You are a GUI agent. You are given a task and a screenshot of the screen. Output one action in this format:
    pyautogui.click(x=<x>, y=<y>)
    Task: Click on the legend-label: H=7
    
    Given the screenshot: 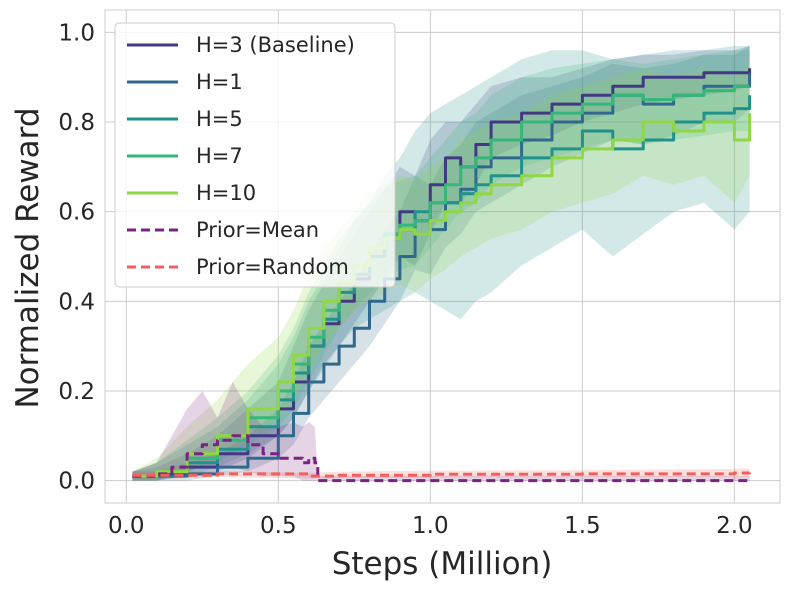 What is the action you would take?
    pyautogui.click(x=219, y=156)
    